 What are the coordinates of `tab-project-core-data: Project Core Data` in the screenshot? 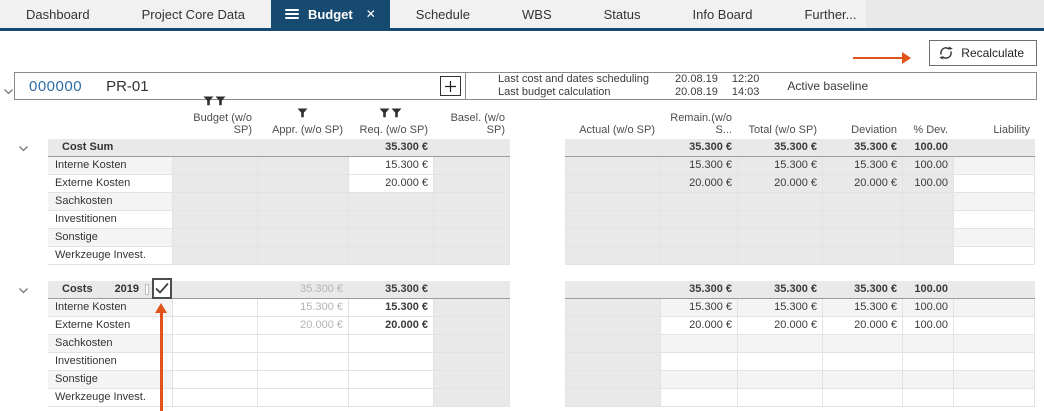 It's located at (193, 14).